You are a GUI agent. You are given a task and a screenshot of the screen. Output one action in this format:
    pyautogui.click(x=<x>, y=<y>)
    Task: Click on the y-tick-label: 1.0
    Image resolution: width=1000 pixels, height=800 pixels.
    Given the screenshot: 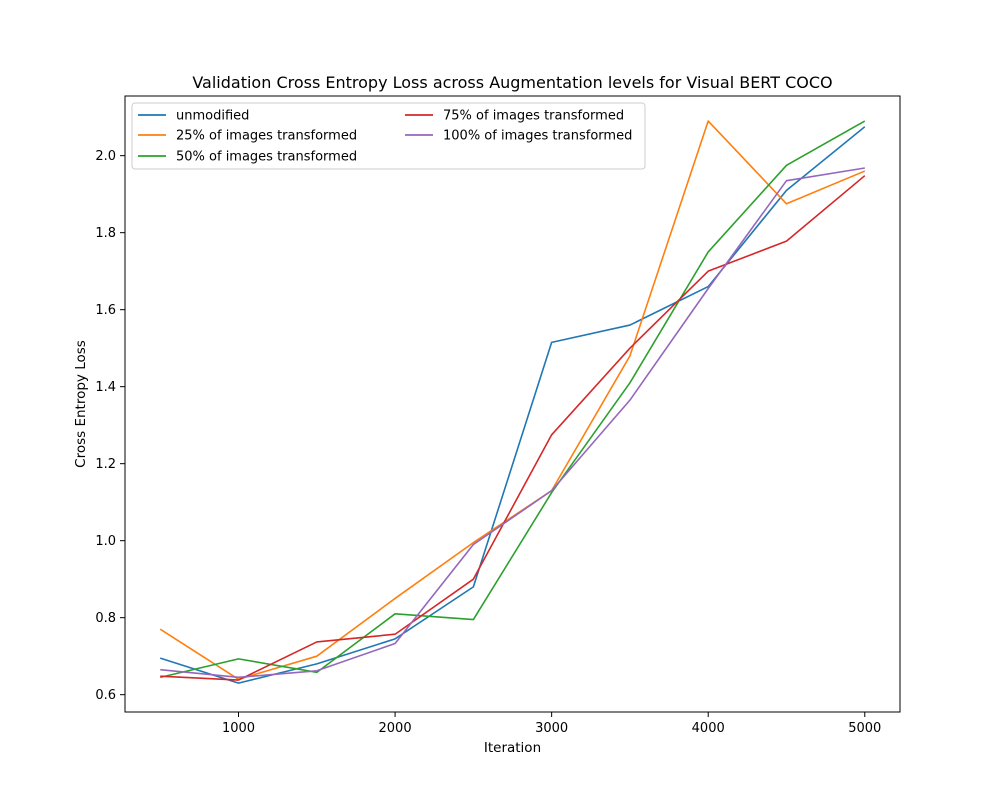 What is the action you would take?
    pyautogui.click(x=105, y=541)
    